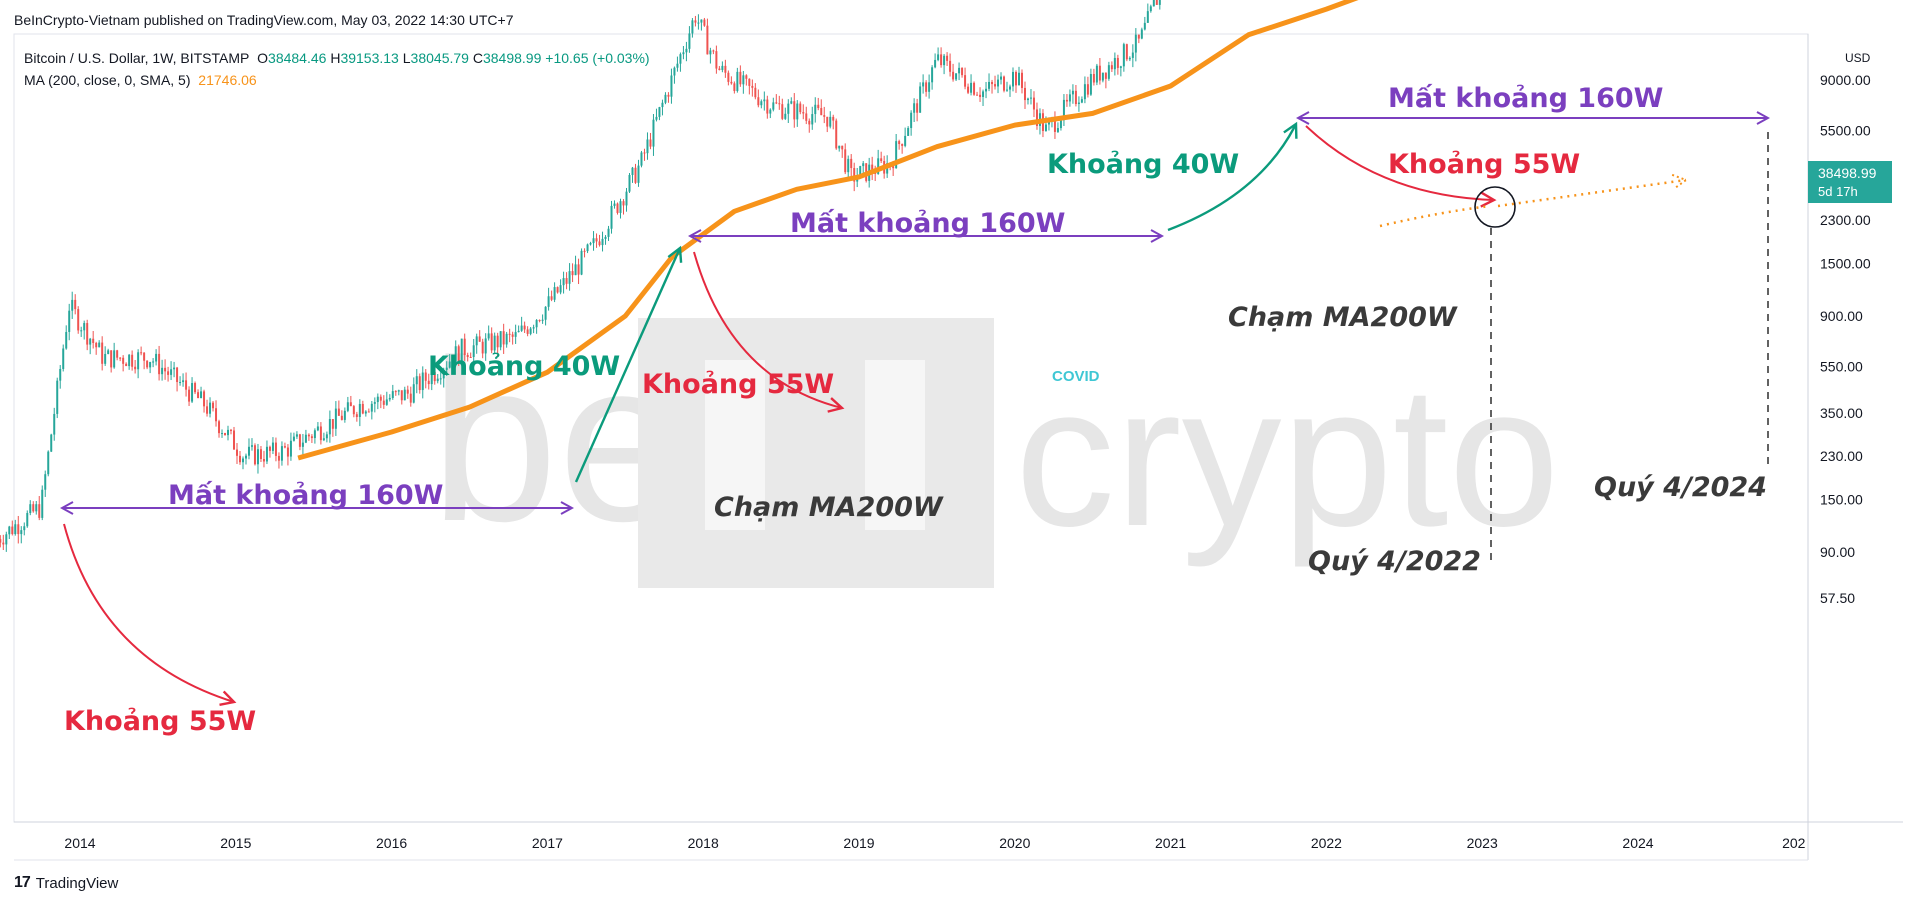 The height and width of the screenshot is (904, 1920). I want to click on y-tick-label: 150.00, so click(1841, 500).